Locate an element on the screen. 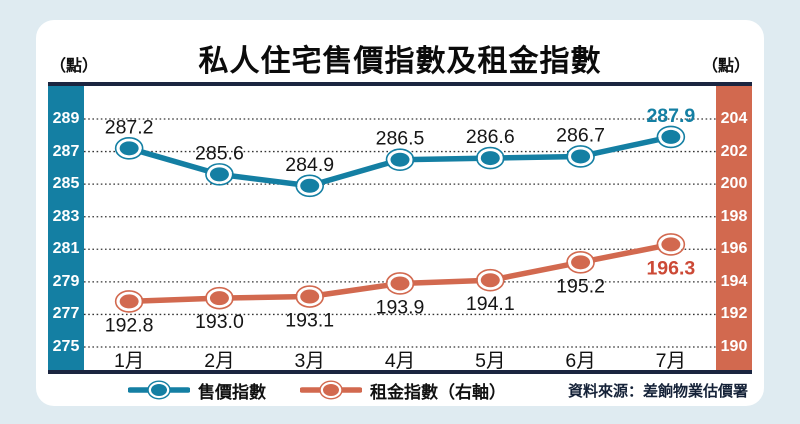 Image resolution: width=800 pixels, height=424 pixels. x-axis-month-label: 3月 is located at coordinates (310, 360).